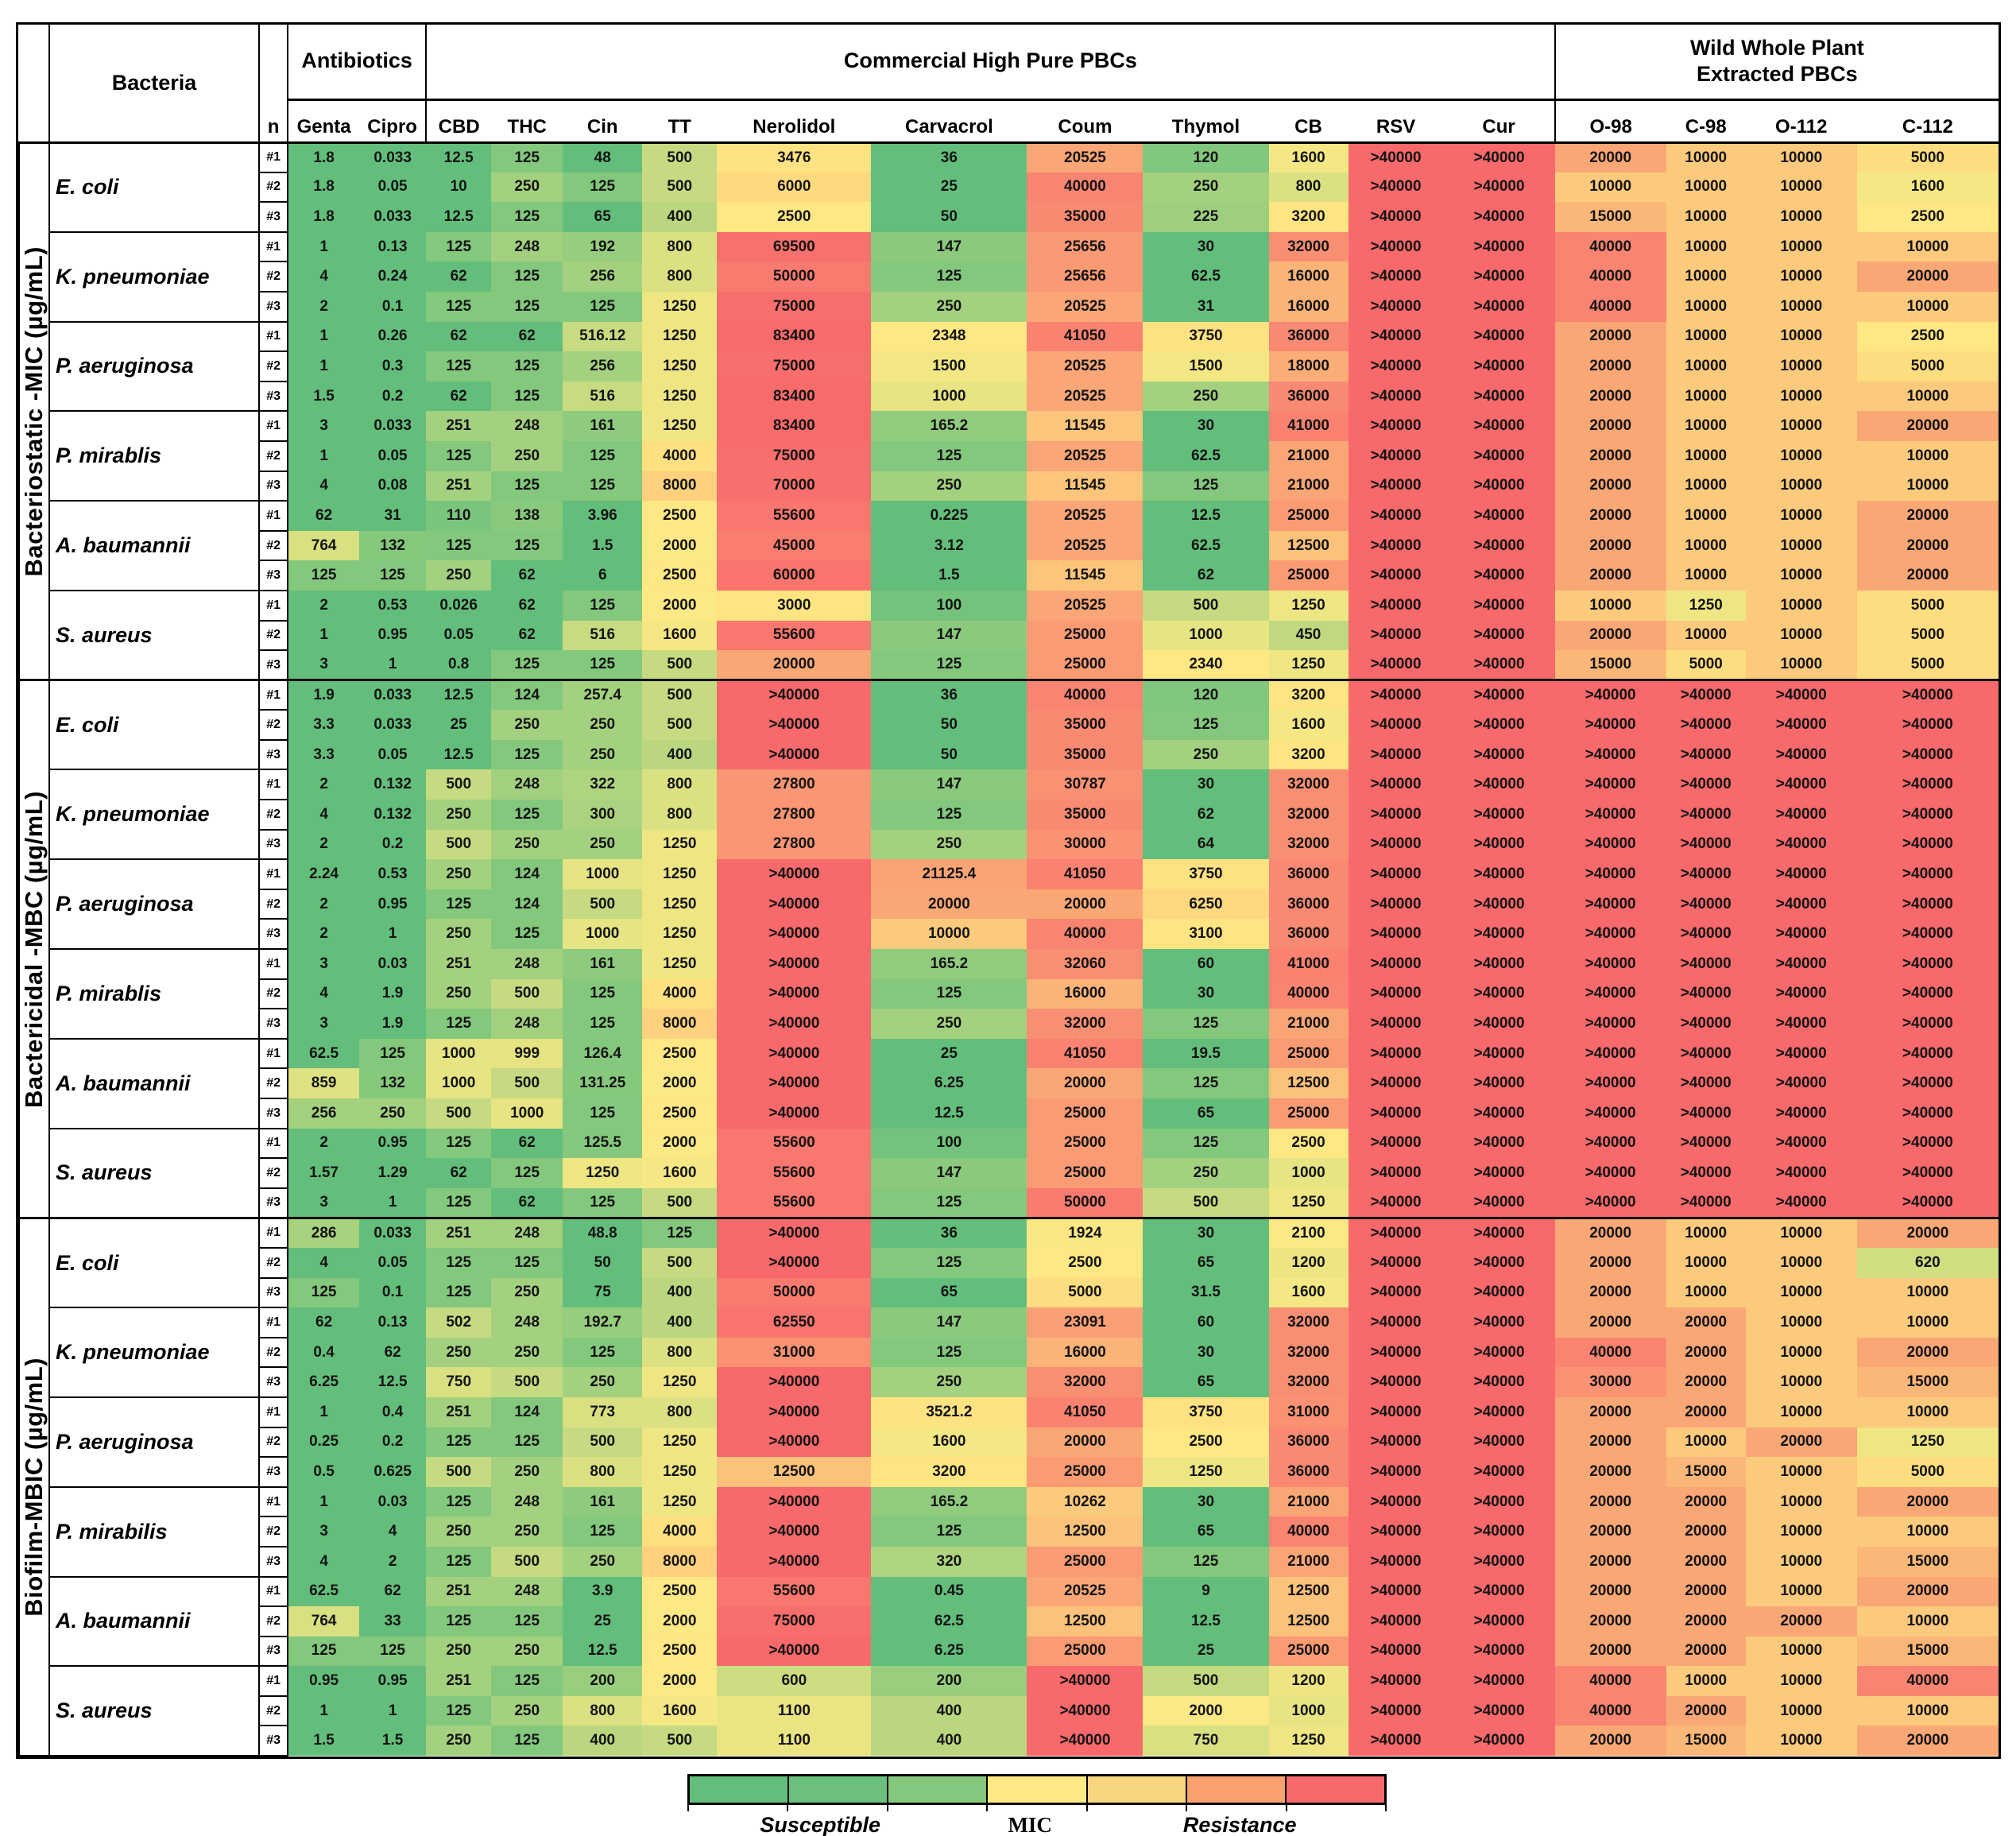 Image resolution: width=2016 pixels, height=1836 pixels. Describe the element at coordinates (1085, 246) in the screenshot. I see `value-cell: 25656` at that location.